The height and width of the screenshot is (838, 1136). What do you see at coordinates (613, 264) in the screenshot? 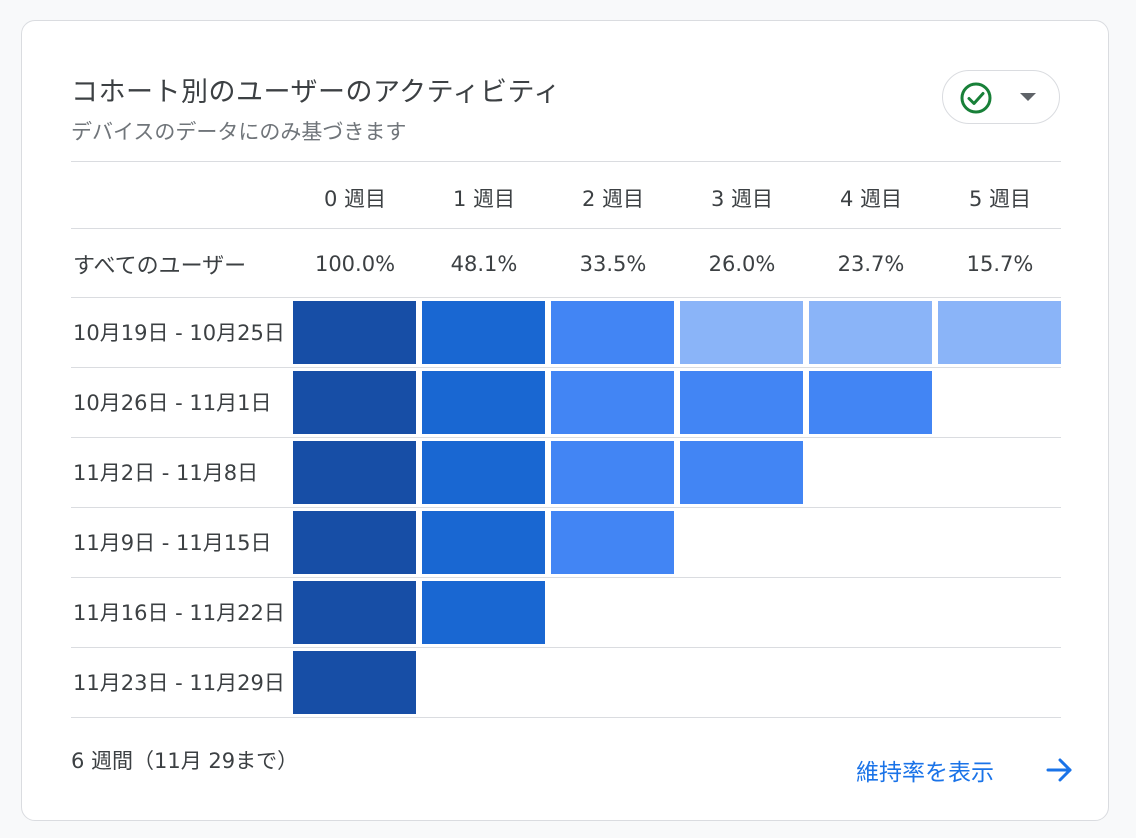
I see `all-users-value: 33.5%` at bounding box center [613, 264].